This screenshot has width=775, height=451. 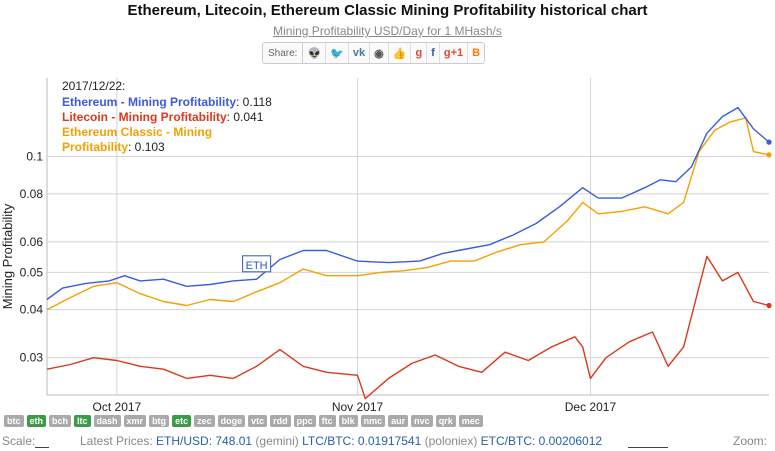 I want to click on coin-toggle-rdd: rdd, so click(x=280, y=421).